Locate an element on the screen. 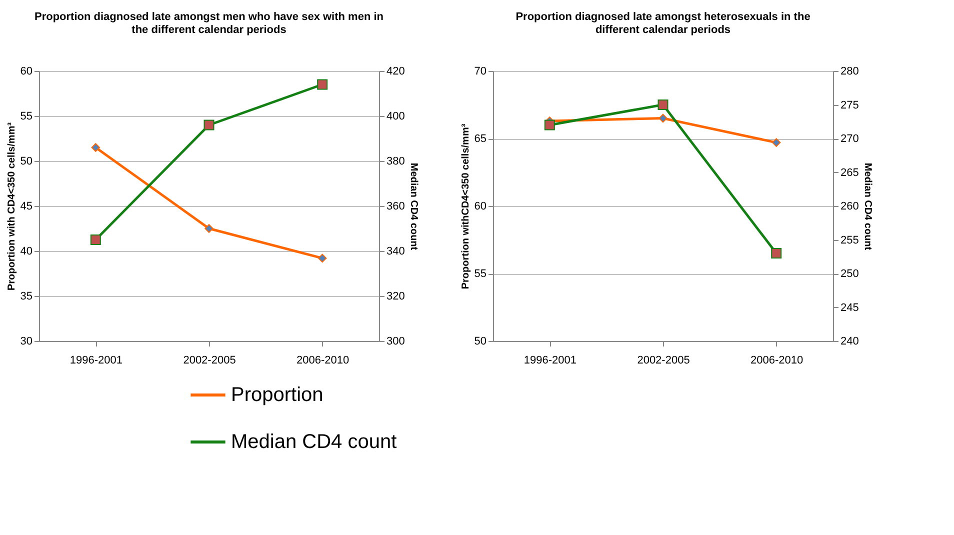  y2-tick-label: 420 is located at coordinates (395, 72).